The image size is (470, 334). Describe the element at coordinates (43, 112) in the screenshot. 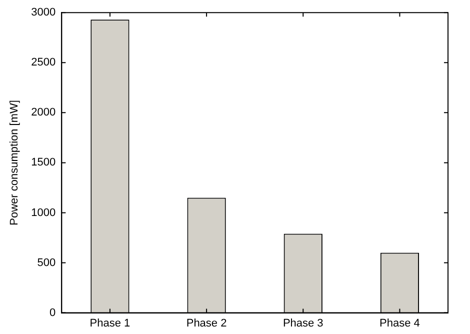

I see `y-tick-label: 2000` at that location.